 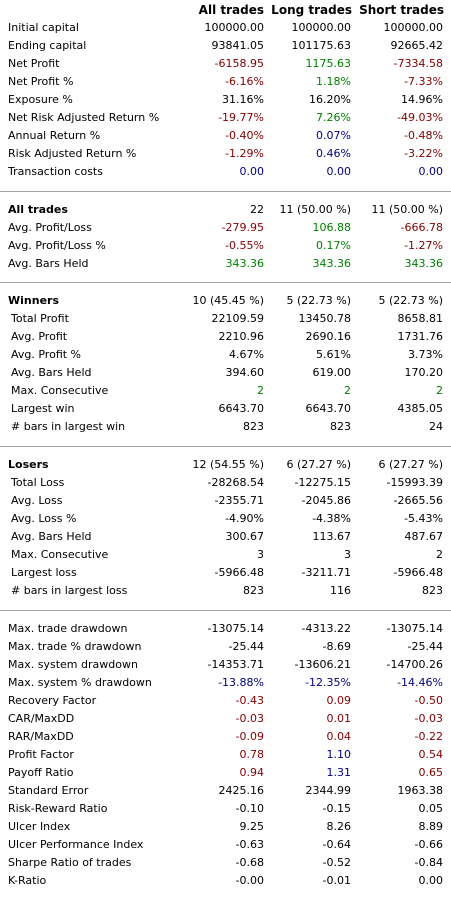 I want to click on all-trades-value: -1.29%, so click(x=244, y=153).